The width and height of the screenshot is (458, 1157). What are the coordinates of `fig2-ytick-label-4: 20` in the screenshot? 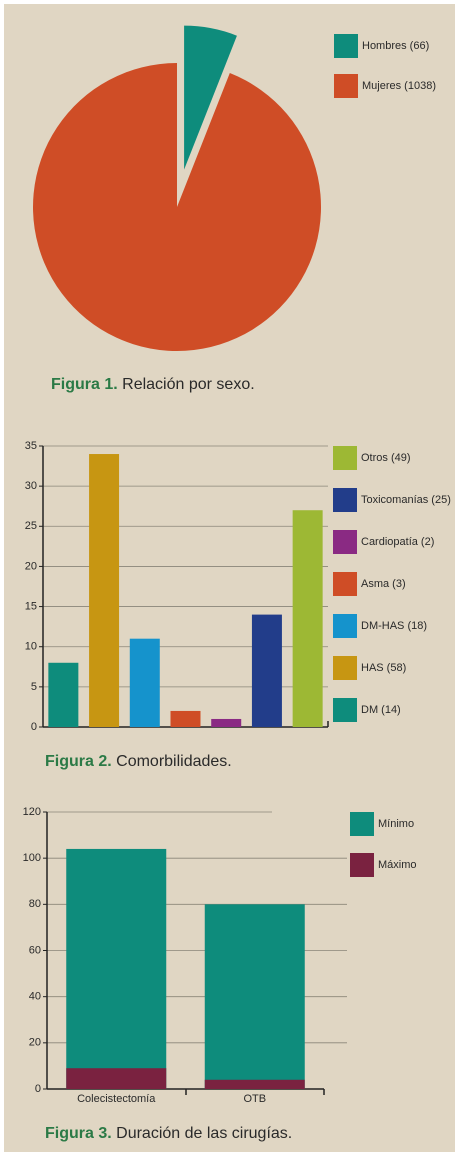 It's located at (31, 566).